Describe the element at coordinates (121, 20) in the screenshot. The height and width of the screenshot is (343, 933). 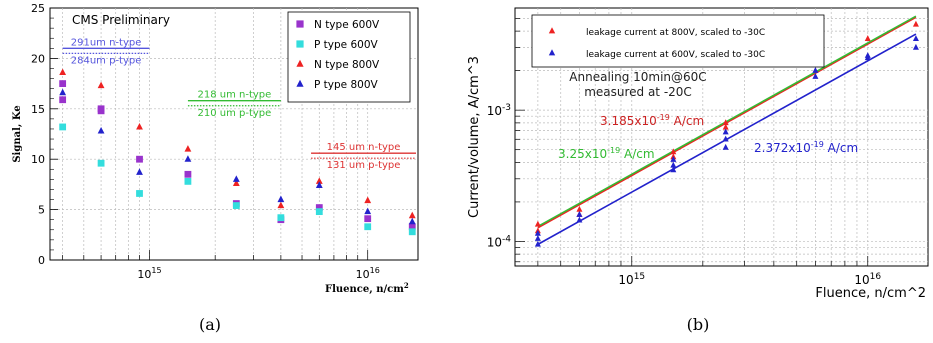
I see `panel-a-title: CMS Preliminary` at that location.